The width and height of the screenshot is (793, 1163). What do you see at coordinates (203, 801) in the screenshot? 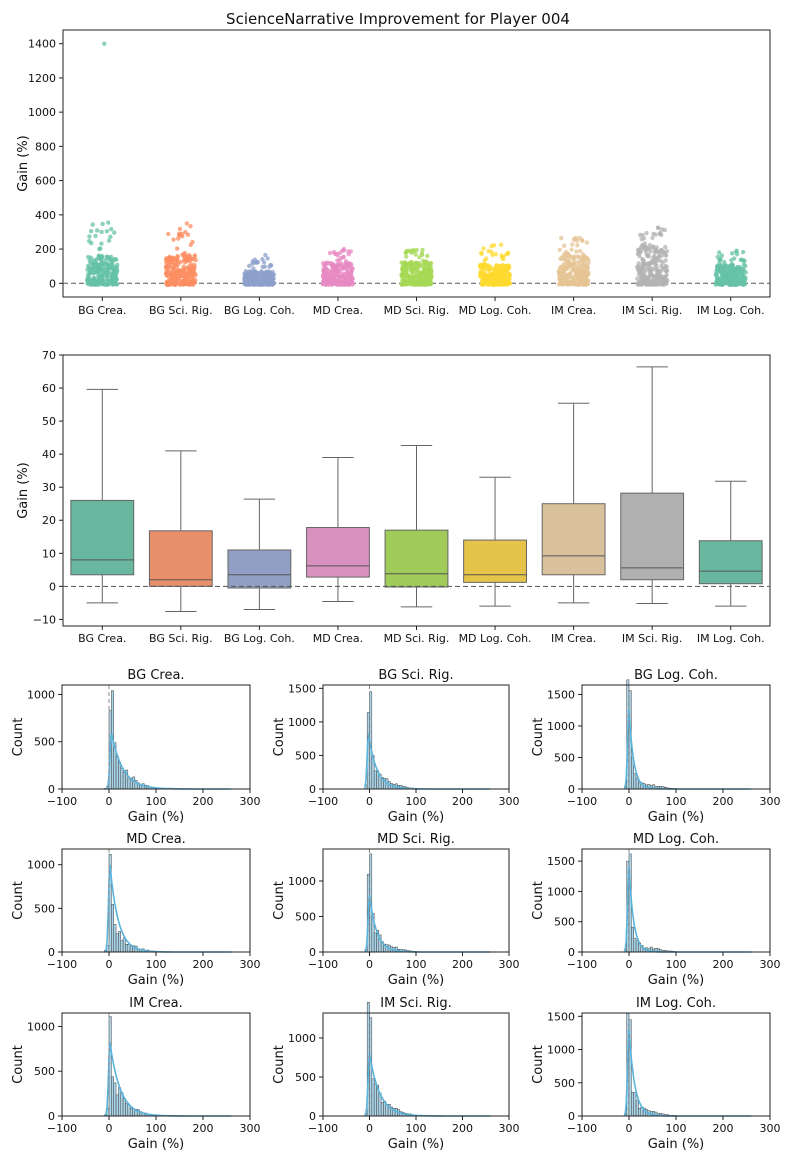
I see `histogram-x-tick-label: 200` at bounding box center [203, 801].